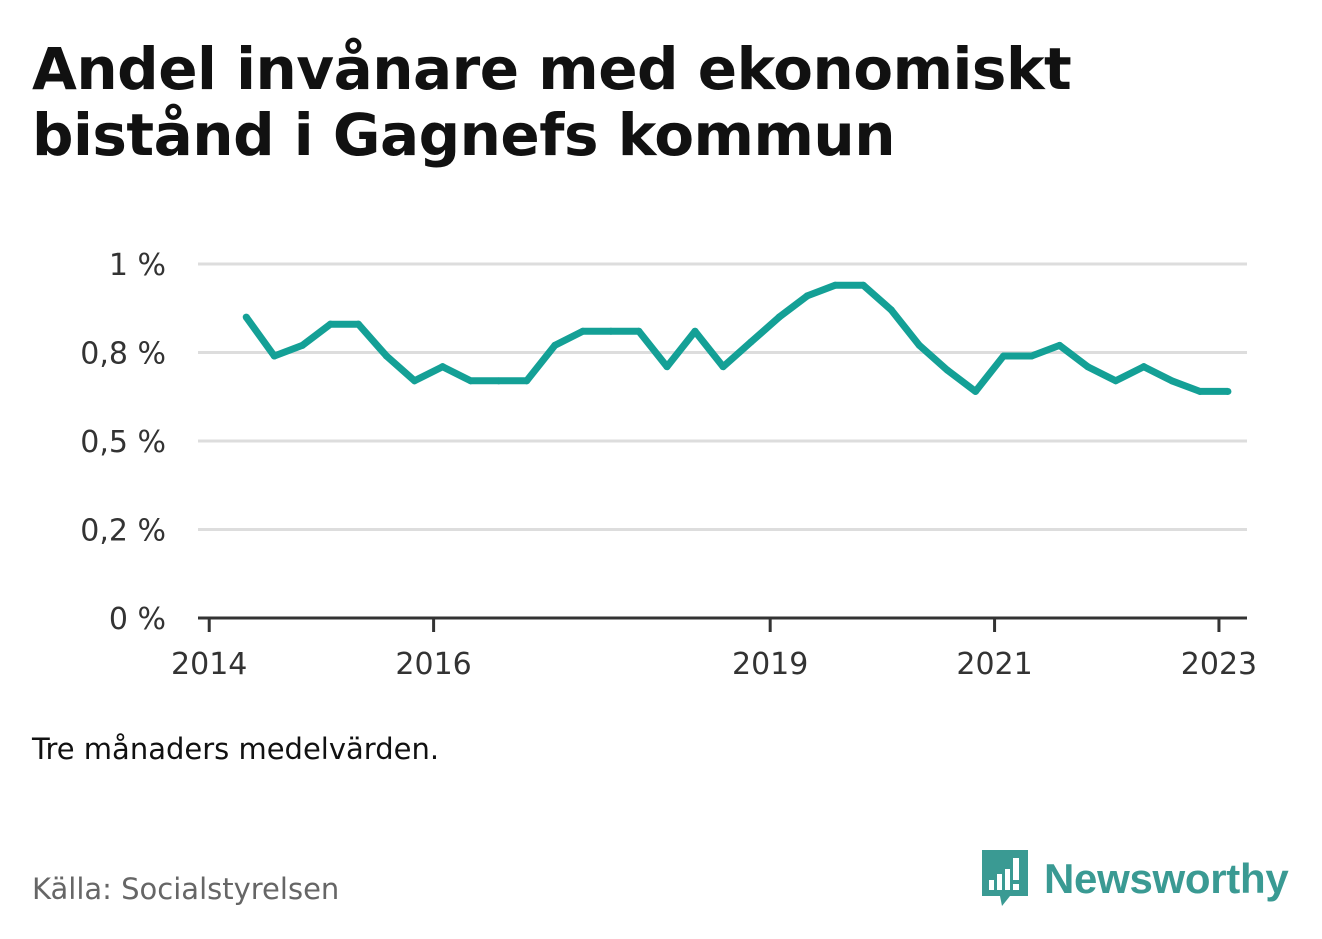 This screenshot has width=1322, height=939. What do you see at coordinates (722, 624) in the screenshot?
I see `x-axis` at bounding box center [722, 624].